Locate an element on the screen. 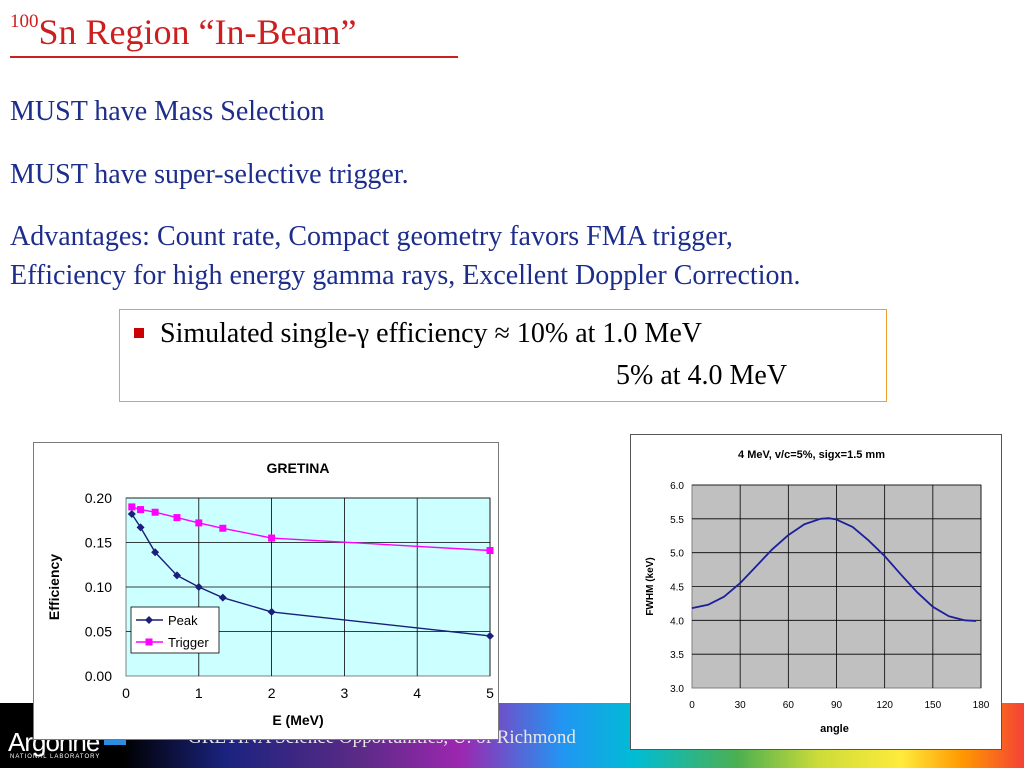  y-tick-label: 5.0 is located at coordinates (677, 554).